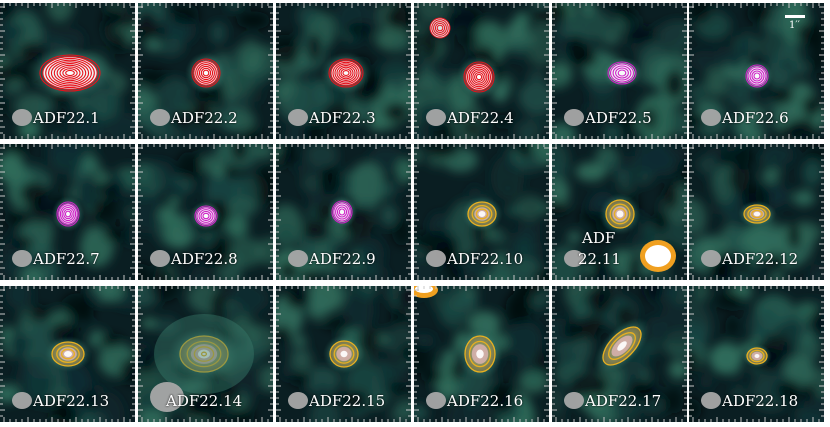 The width and height of the screenshot is (830, 427). Describe the element at coordinates (618, 118) in the screenshot. I see `source-label: ADF22.5` at that location.